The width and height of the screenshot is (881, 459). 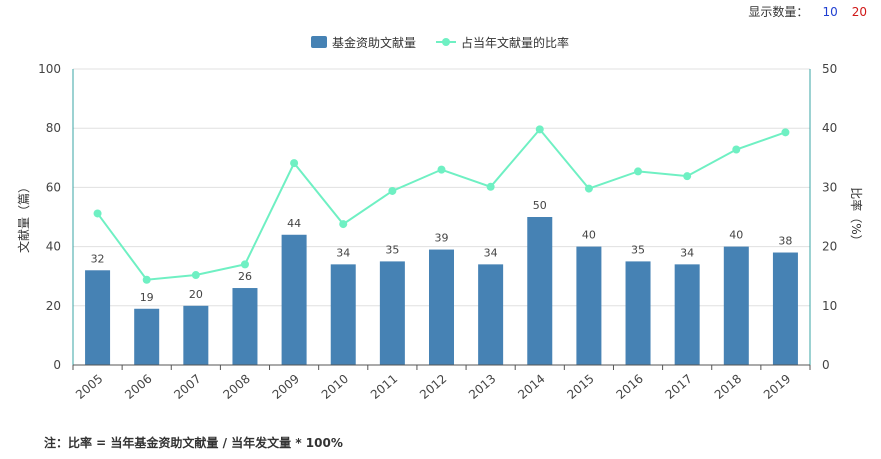 What do you see at coordinates (23, 217) in the screenshot?
I see `y-axis-label-left: 文献量（篇）` at bounding box center [23, 217].